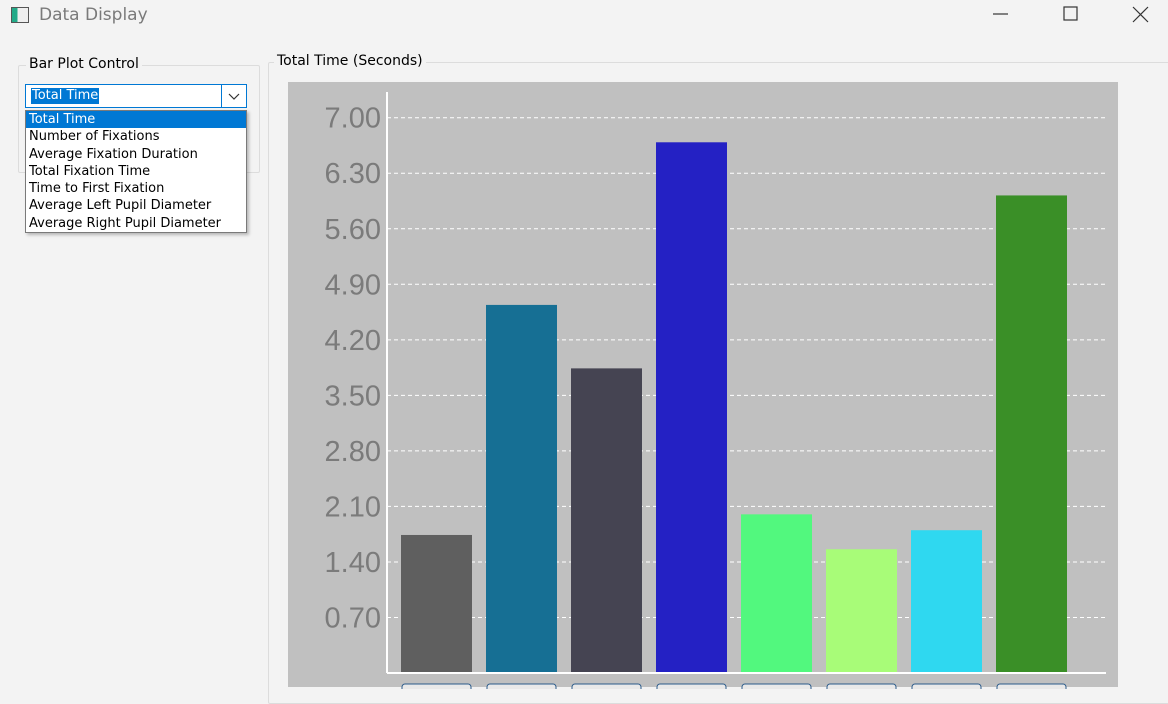 The image size is (1168, 704). I want to click on chart-group-title: Total Time (Seconds), so click(350, 61).